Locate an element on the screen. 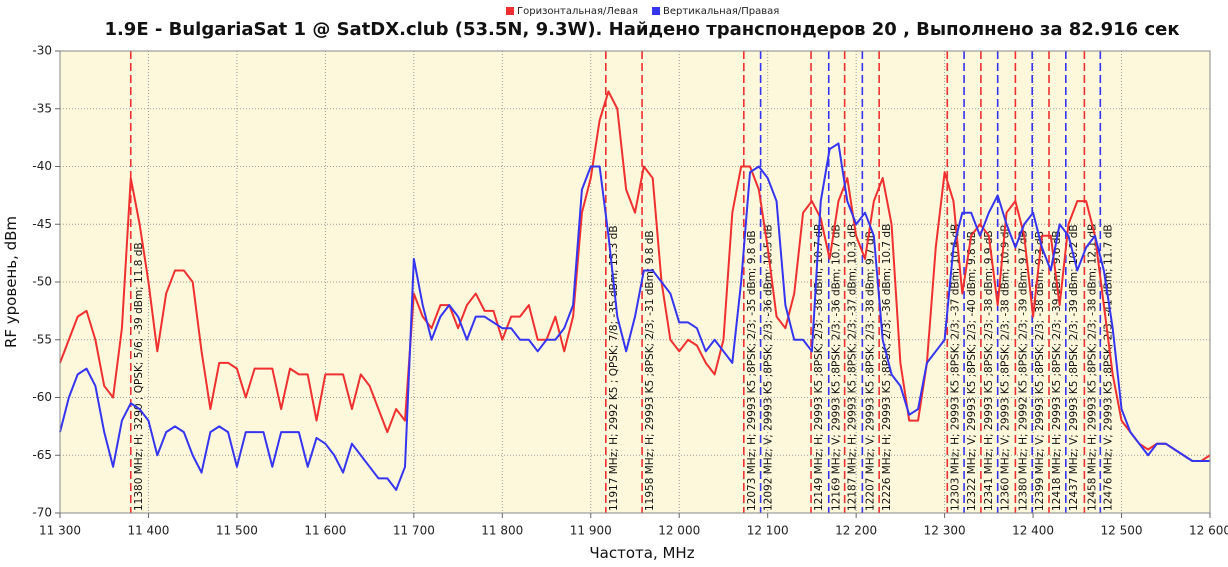 This screenshot has height=567, width=1228. x-tick-label: 12 400 is located at coordinates (1033, 531).